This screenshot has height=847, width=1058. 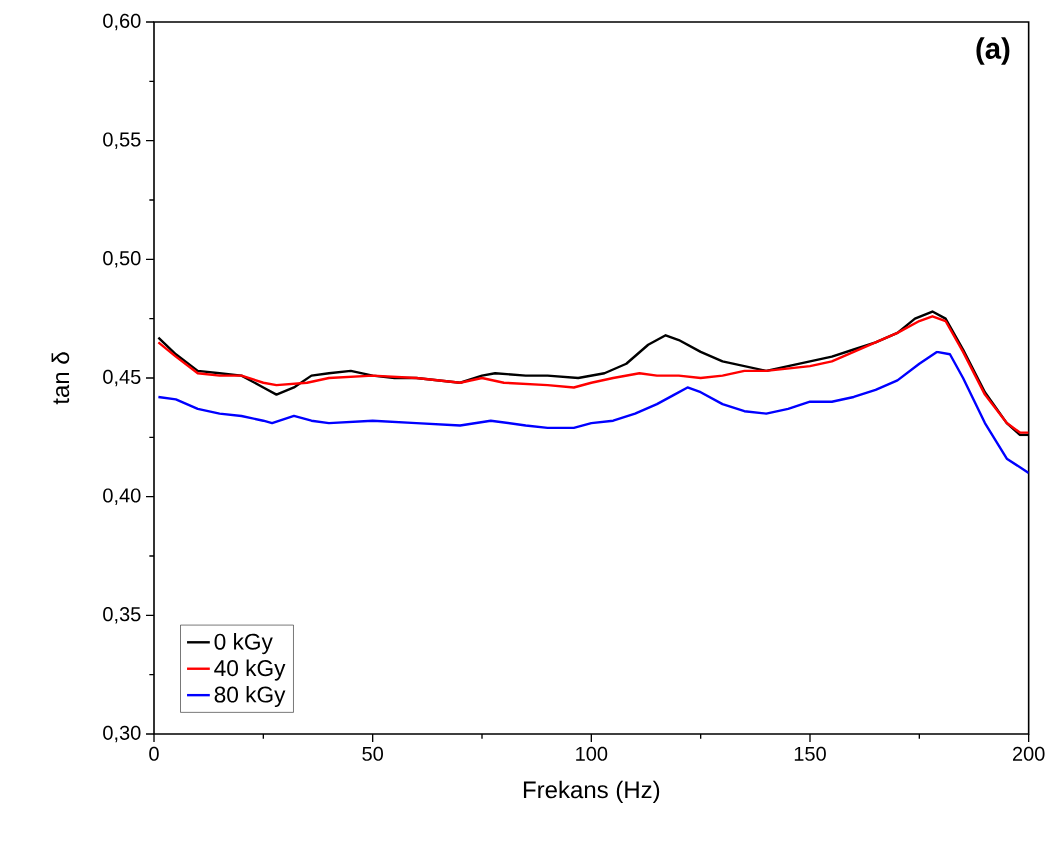 What do you see at coordinates (372, 753) in the screenshot?
I see `x-tick-label: 50` at bounding box center [372, 753].